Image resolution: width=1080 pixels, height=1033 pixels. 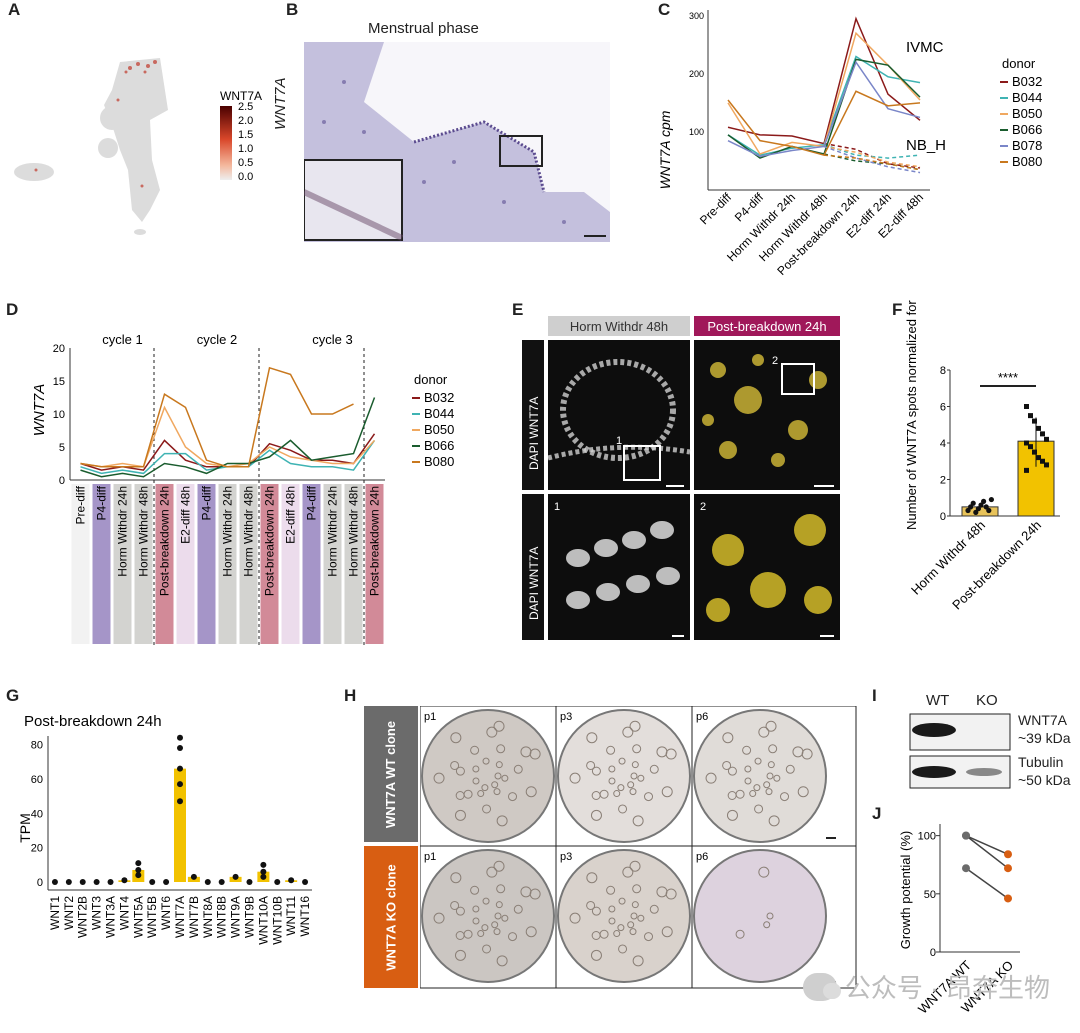 What do you see at coordinates (37, 814) in the screenshot?
I see `panel-g-ytick: 40` at bounding box center [37, 814].